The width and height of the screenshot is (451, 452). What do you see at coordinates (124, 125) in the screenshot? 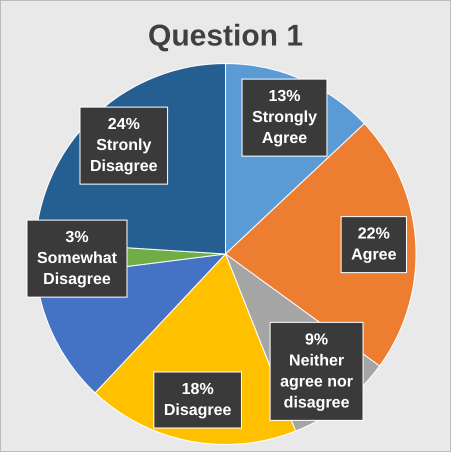
I see `data-label: 24%` at bounding box center [124, 125].